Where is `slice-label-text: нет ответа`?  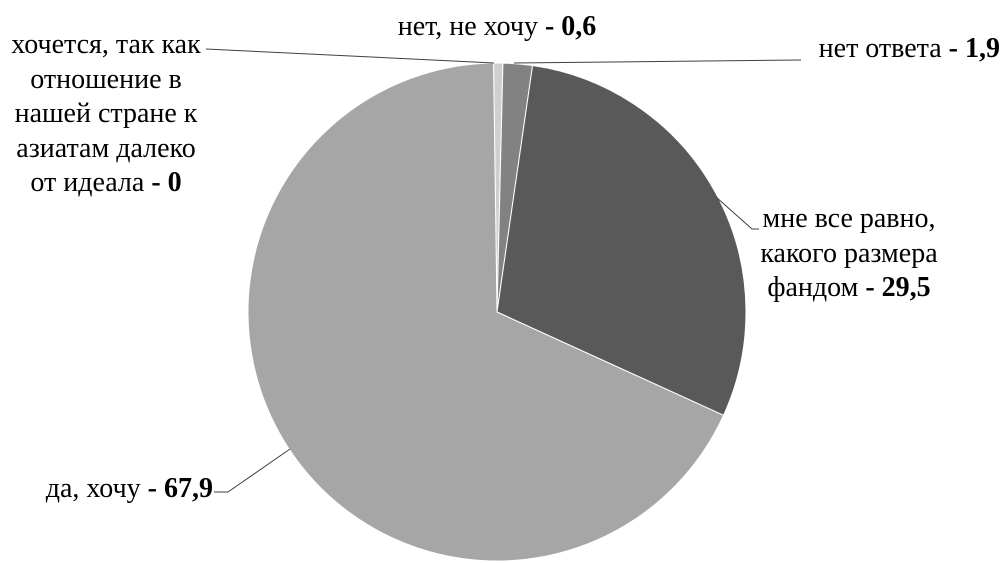
slice-label-text: нет ответа is located at coordinates (880, 48).